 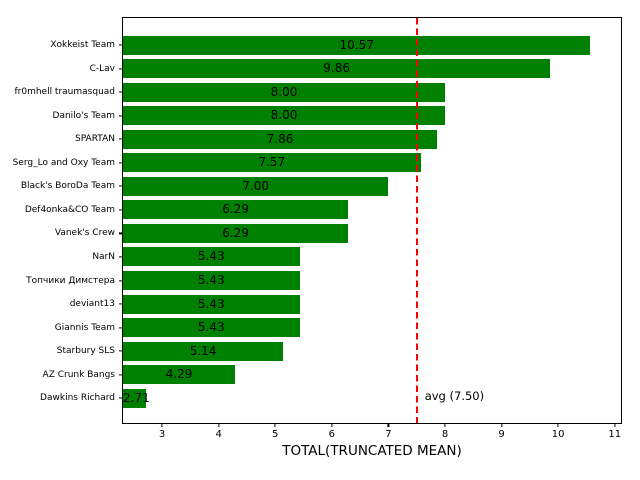 I want to click on x-tick-label: 6, so click(x=331, y=434).